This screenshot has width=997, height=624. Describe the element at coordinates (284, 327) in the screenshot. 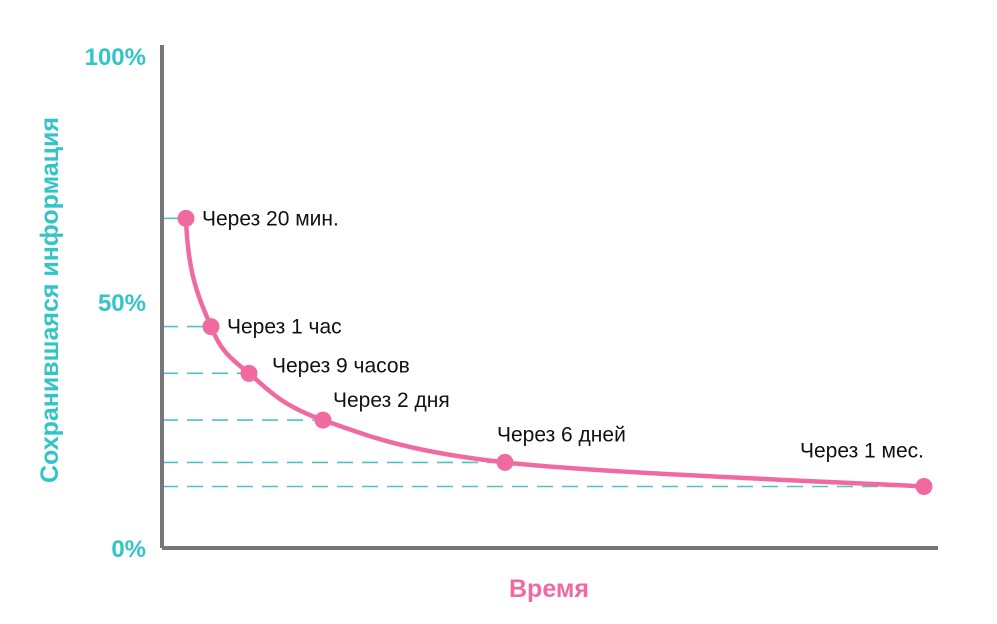

I see `point-label: Через 1 час` at that location.